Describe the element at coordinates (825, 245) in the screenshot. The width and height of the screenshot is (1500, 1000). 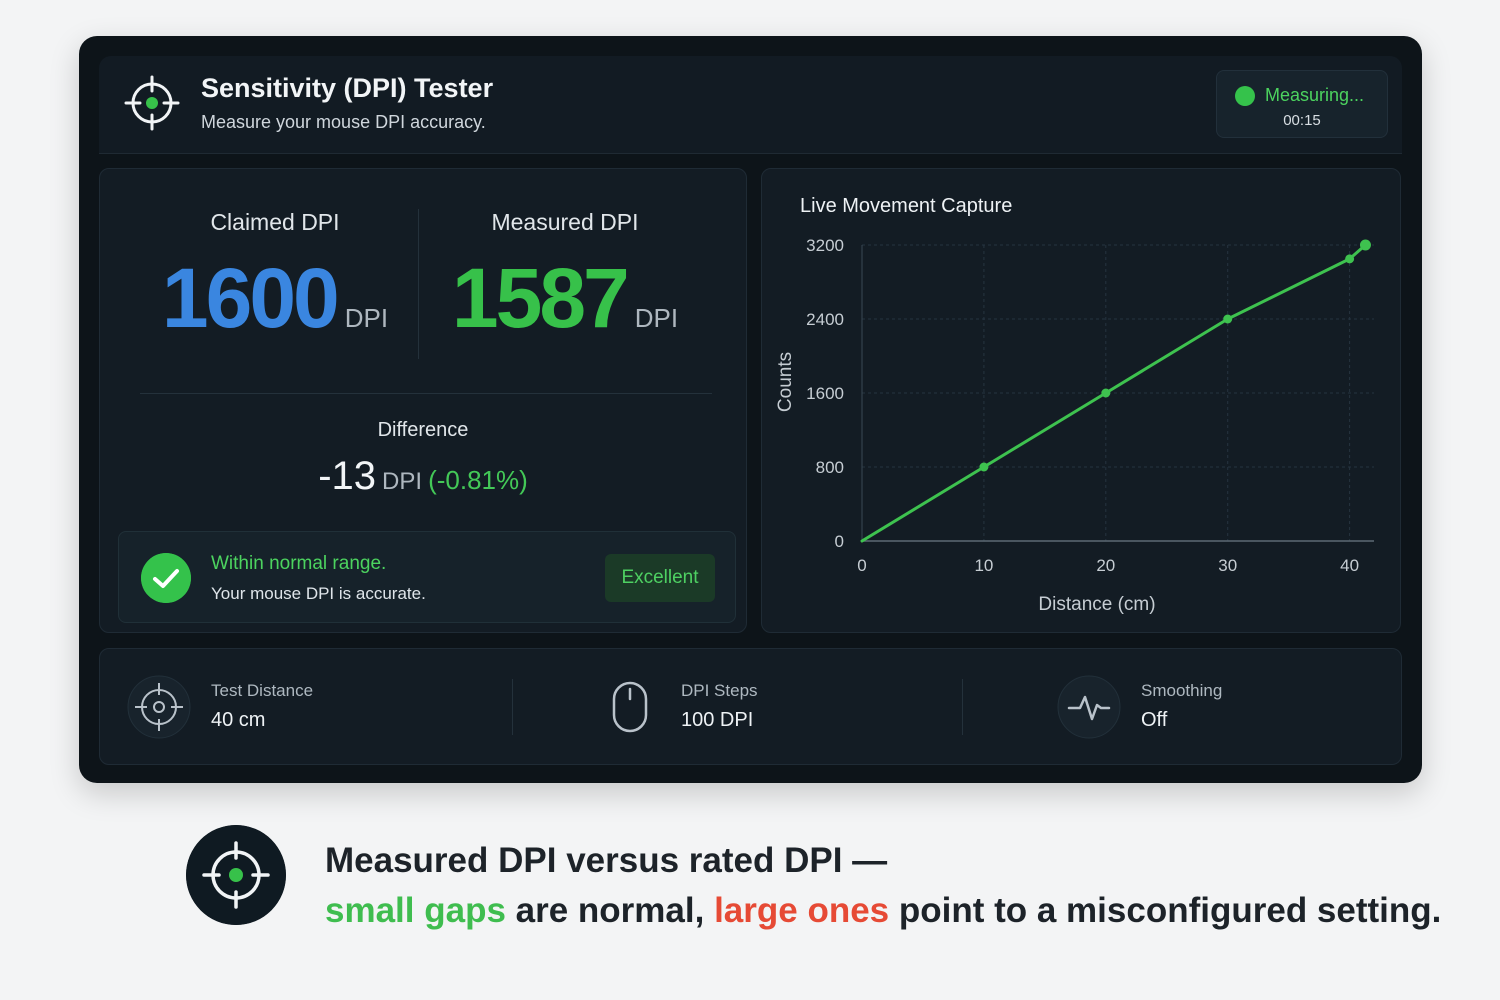
I see `y-tick-label: 3200` at that location.